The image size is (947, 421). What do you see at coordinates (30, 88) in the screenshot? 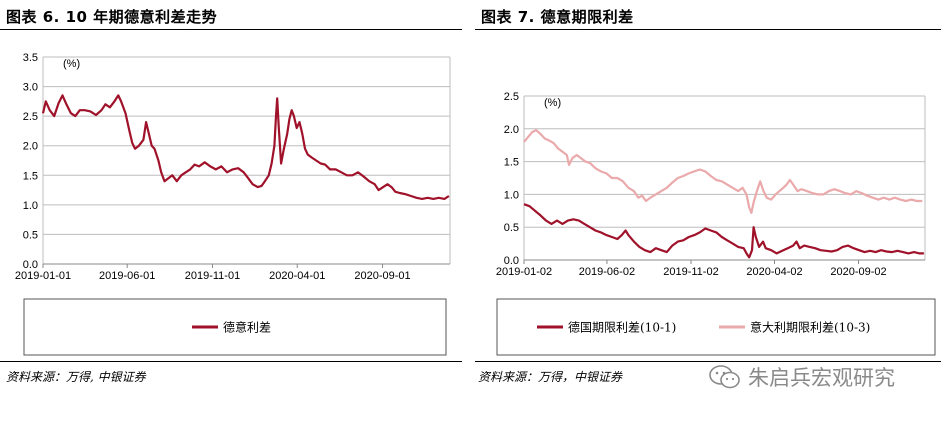
I see `y-tick-label: 3.0` at bounding box center [30, 88].